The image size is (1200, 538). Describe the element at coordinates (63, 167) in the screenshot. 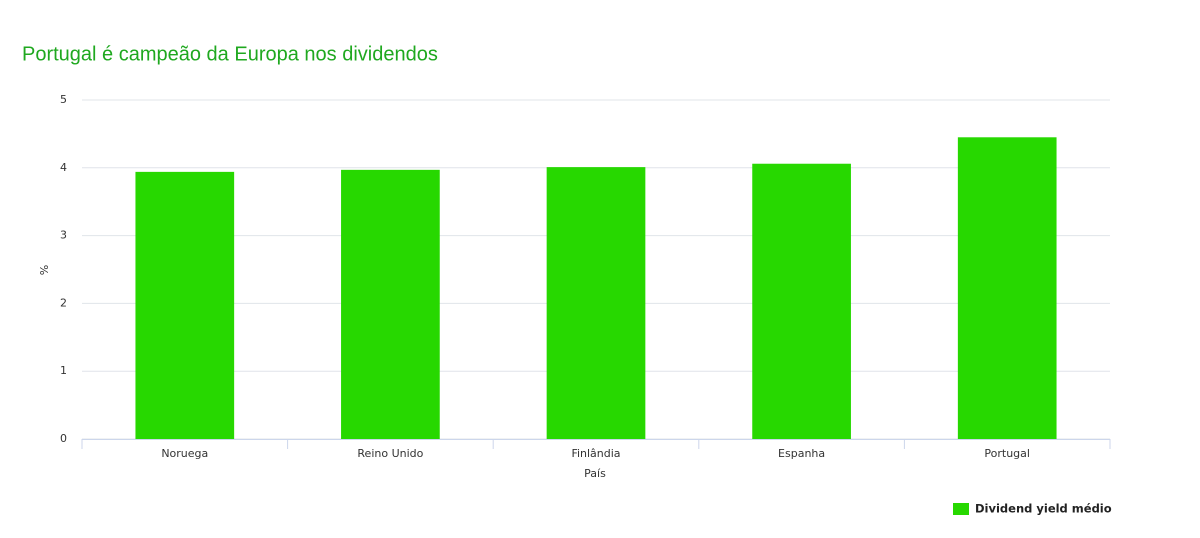

I see `y-tick-label: 4` at that location.